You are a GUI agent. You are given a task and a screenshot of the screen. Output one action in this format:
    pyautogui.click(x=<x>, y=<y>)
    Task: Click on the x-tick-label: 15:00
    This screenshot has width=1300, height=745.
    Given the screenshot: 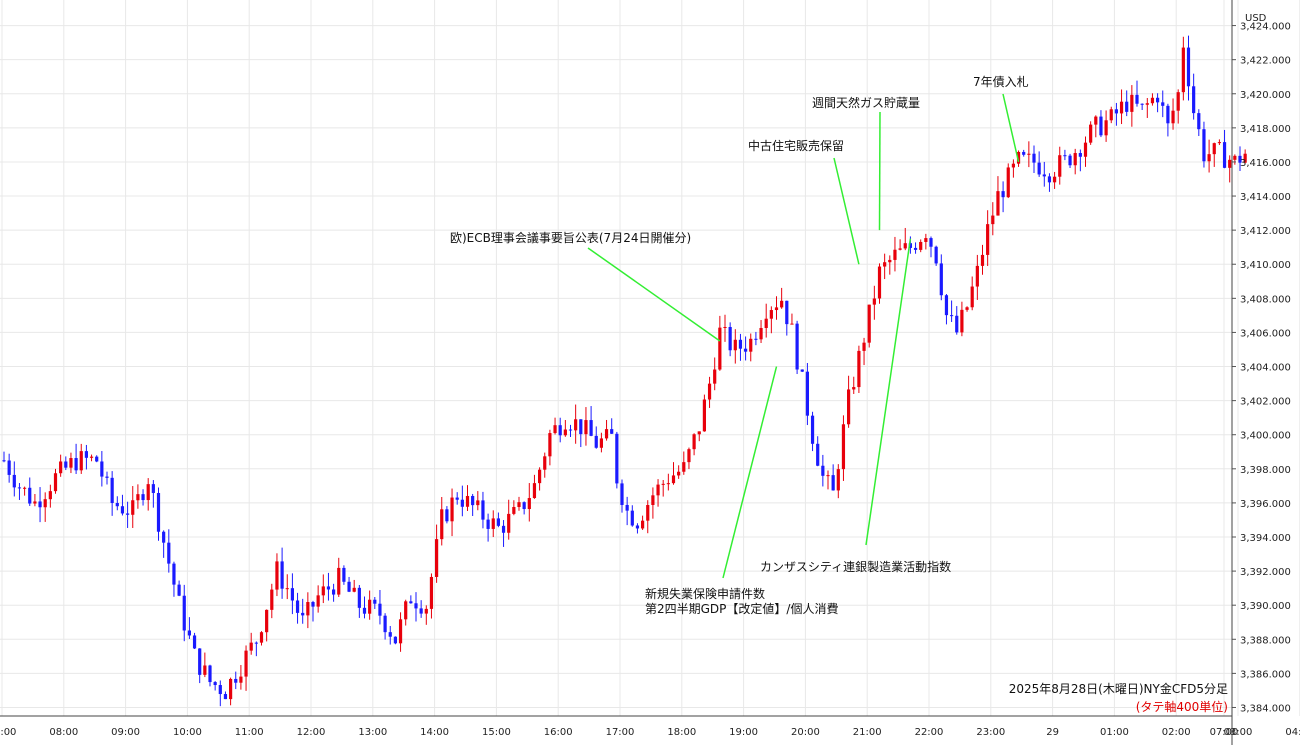 What is the action you would take?
    pyautogui.click(x=496, y=732)
    